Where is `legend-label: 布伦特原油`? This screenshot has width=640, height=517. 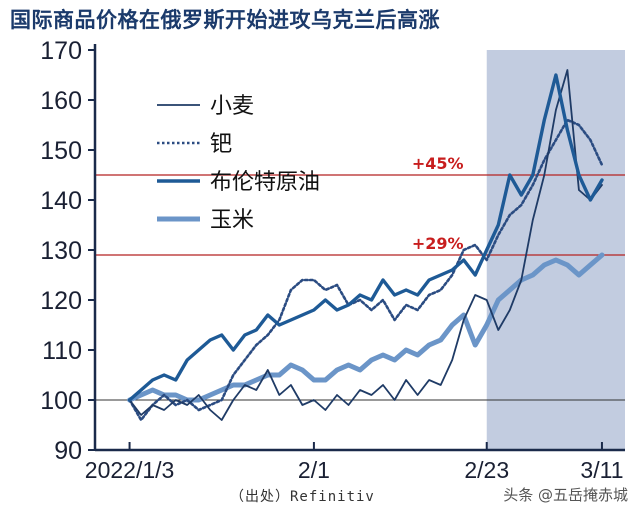
legend-label: 布伦特原油 is located at coordinates (265, 182).